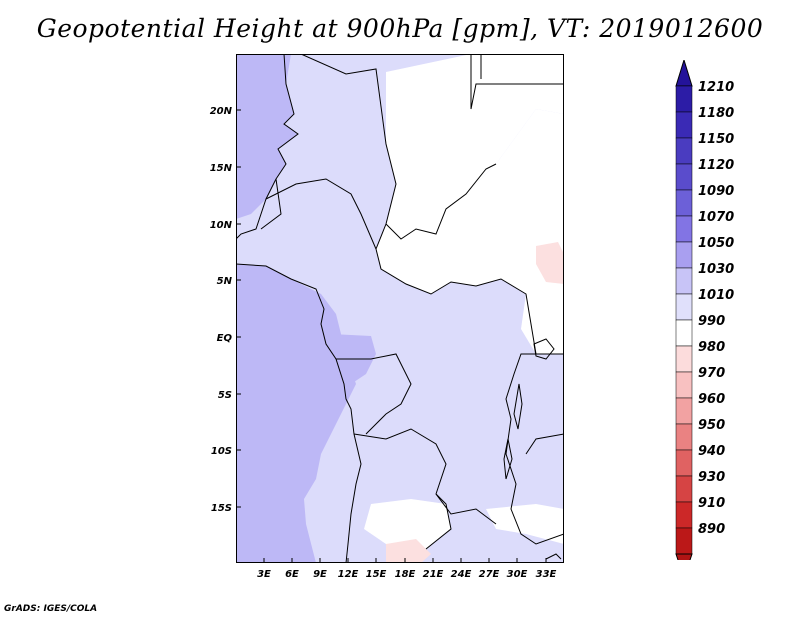  What do you see at coordinates (711, 503) in the screenshot?
I see `legend-level-label: 910` at bounding box center [711, 503].